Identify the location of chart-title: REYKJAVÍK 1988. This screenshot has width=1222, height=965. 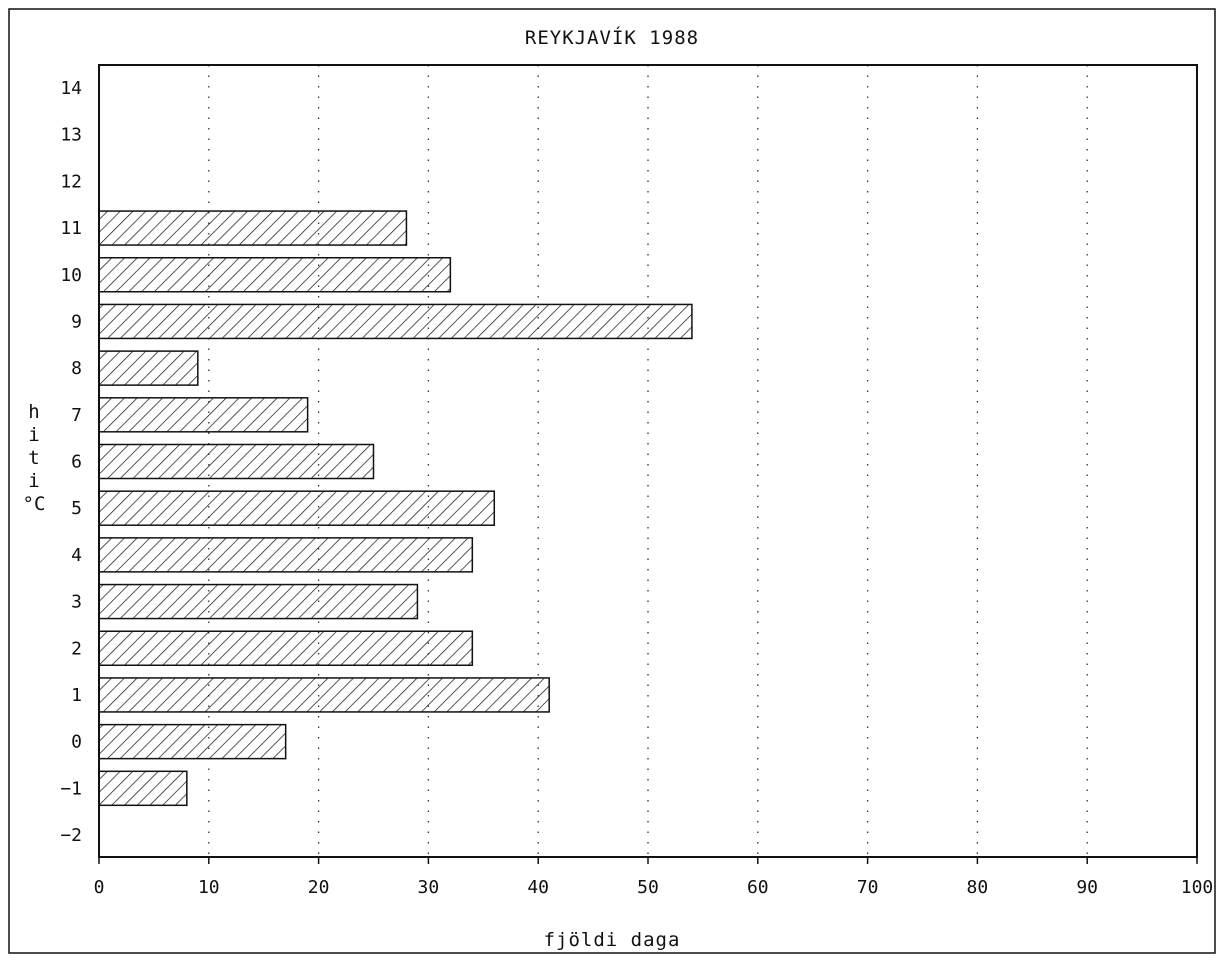
(612, 37).